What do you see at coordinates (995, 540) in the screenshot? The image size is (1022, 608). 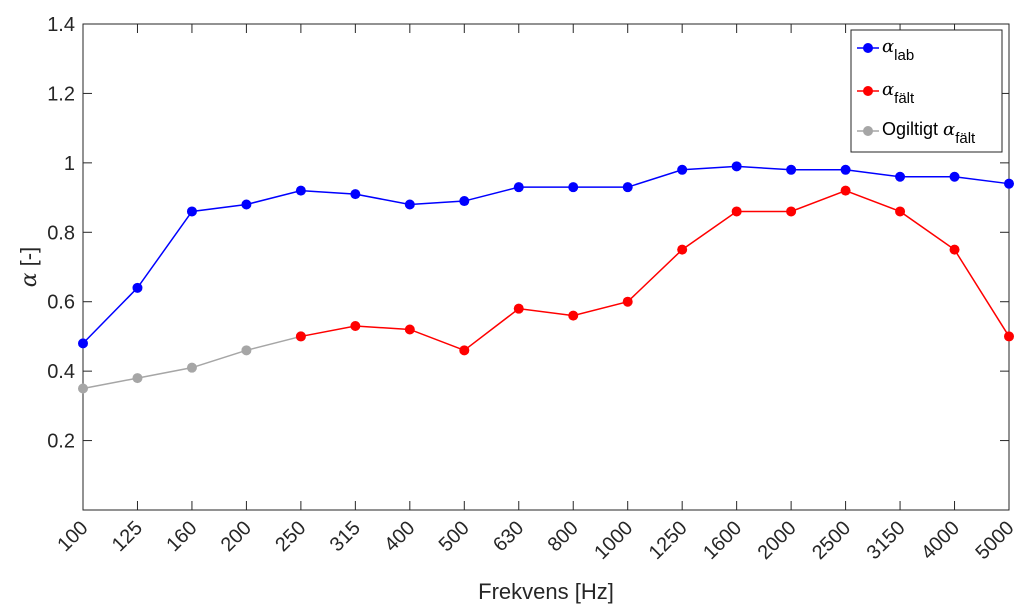 I see `x-tick-label: 5000` at bounding box center [995, 540].